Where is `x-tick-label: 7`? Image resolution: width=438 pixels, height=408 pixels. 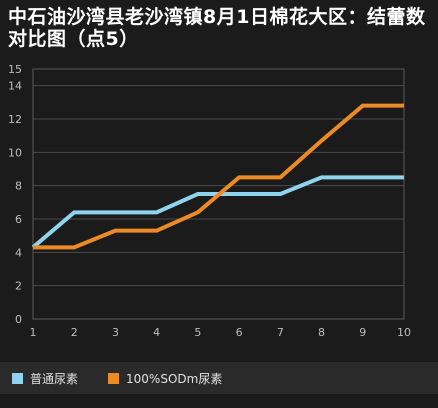 x-tick-label: 7 is located at coordinates (280, 332).